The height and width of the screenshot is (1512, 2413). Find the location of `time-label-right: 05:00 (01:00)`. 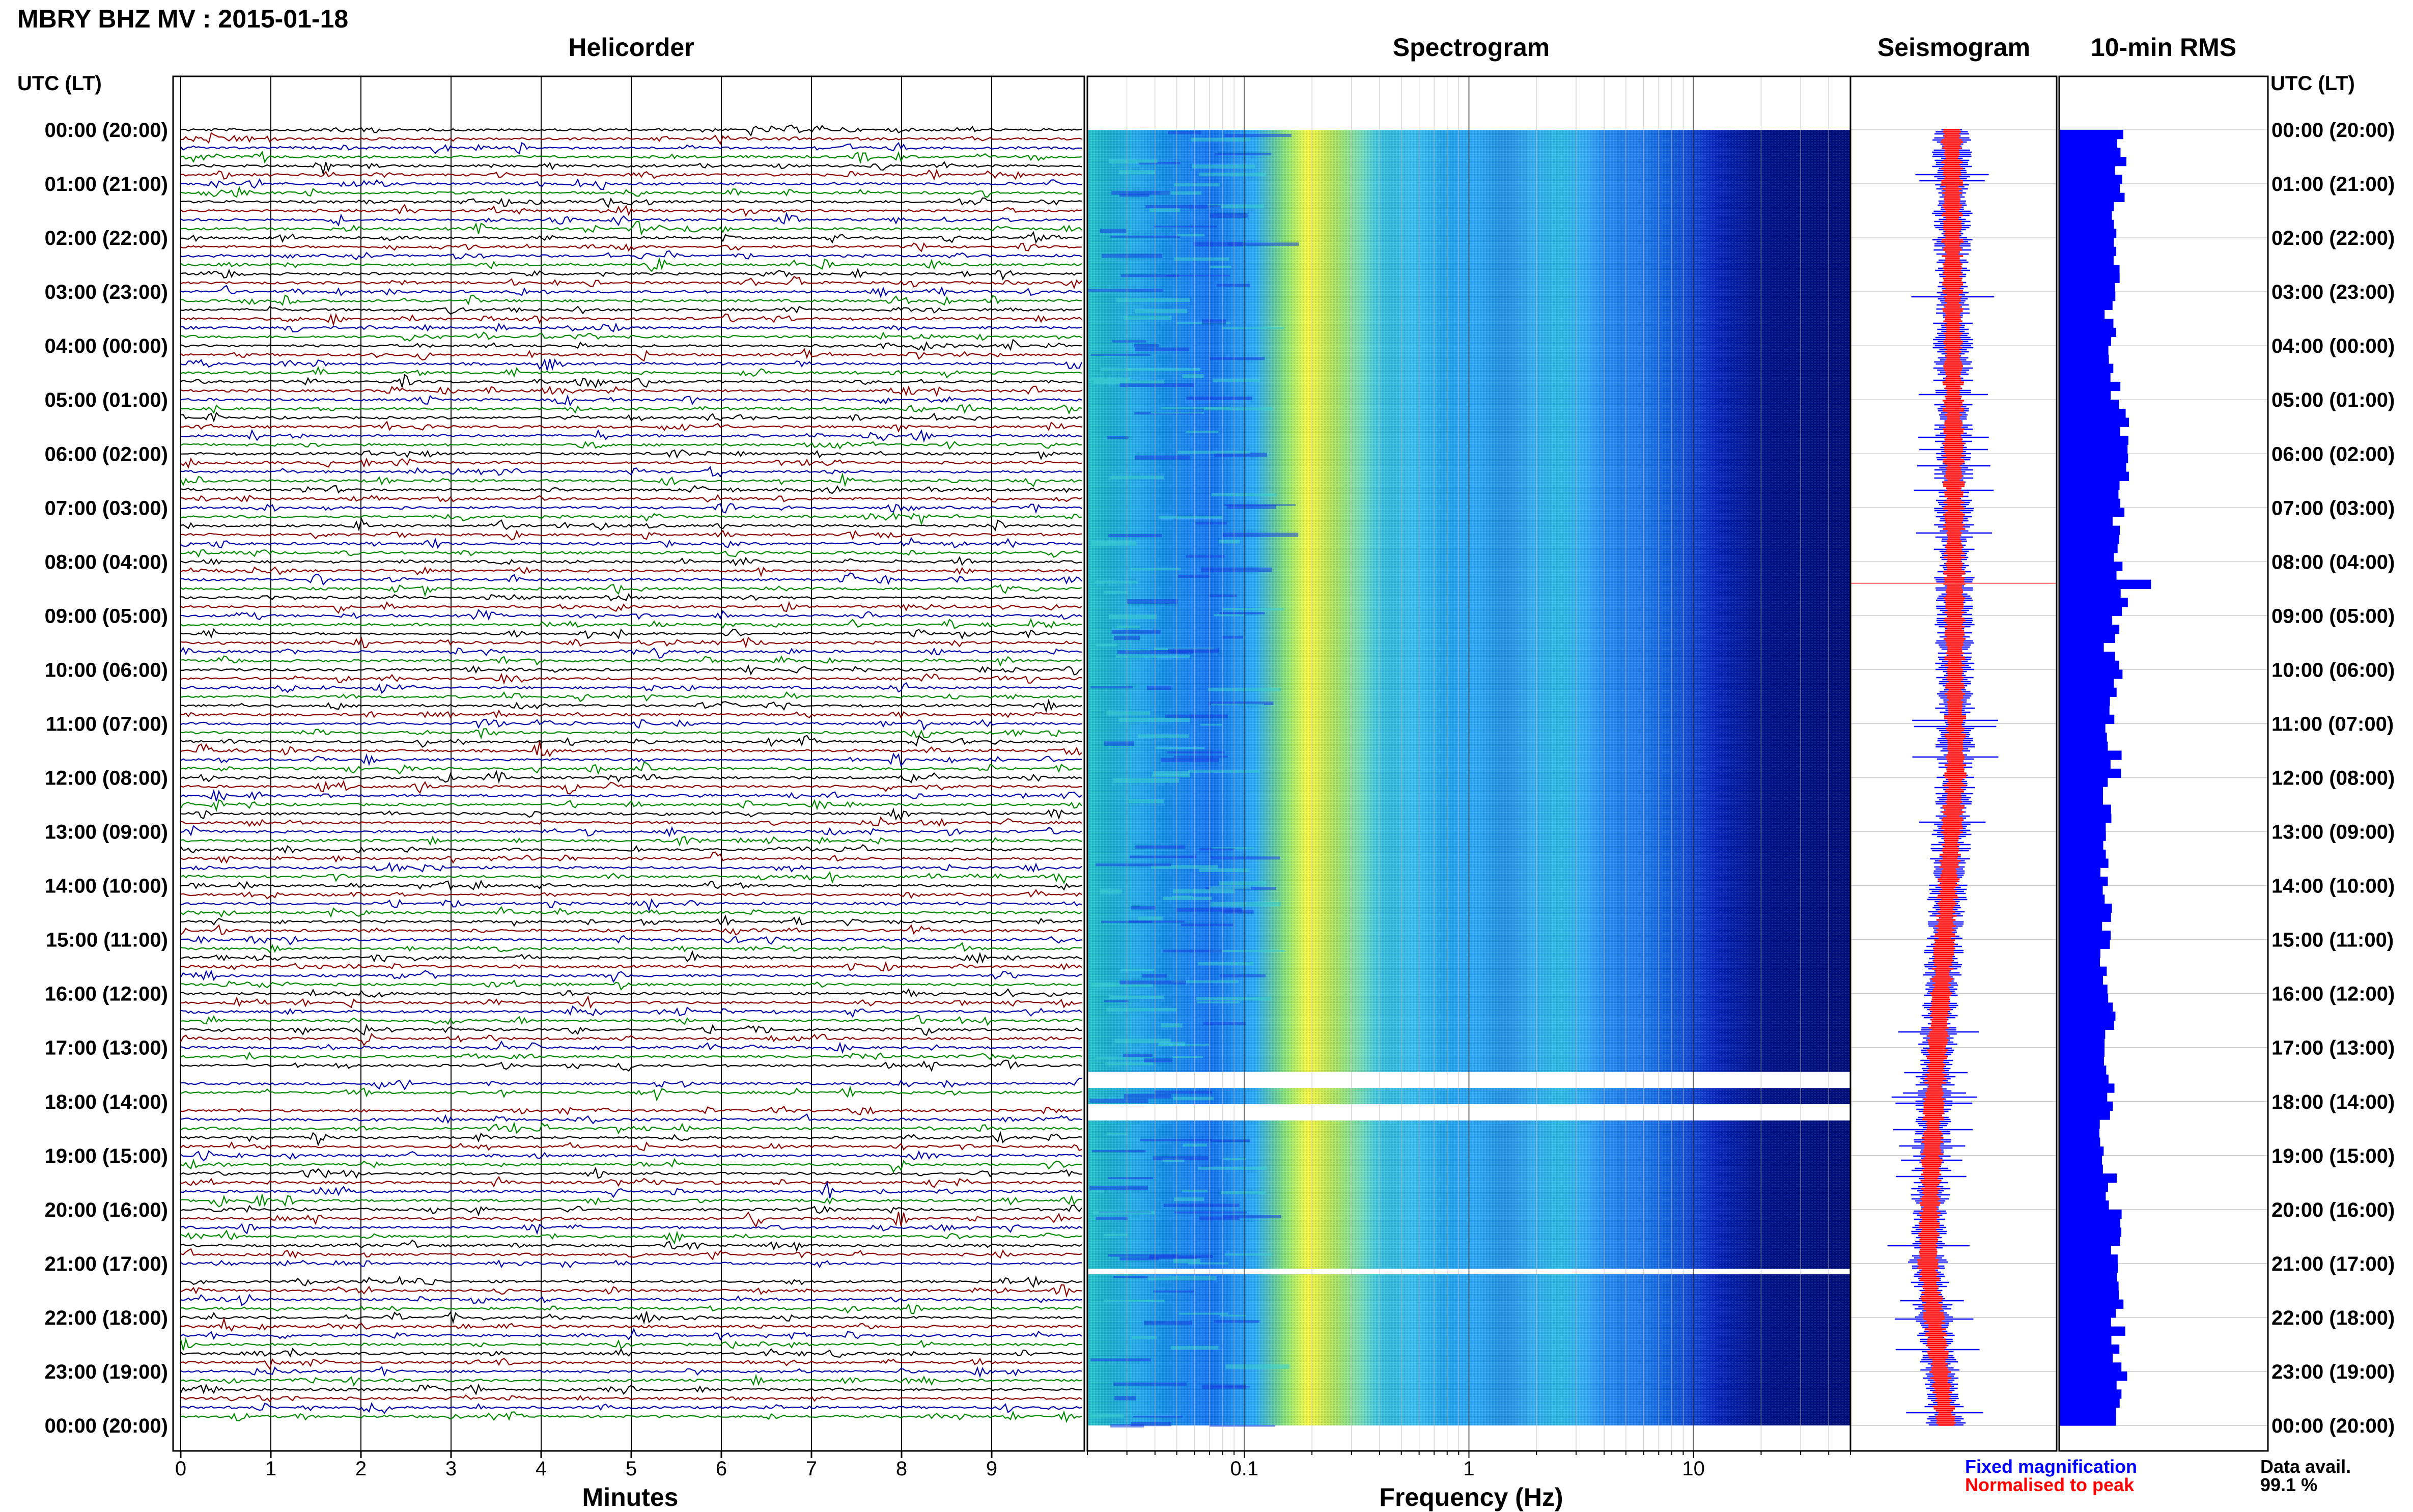

time-label-right: 05:00 (01:00) is located at coordinates (2333, 400).